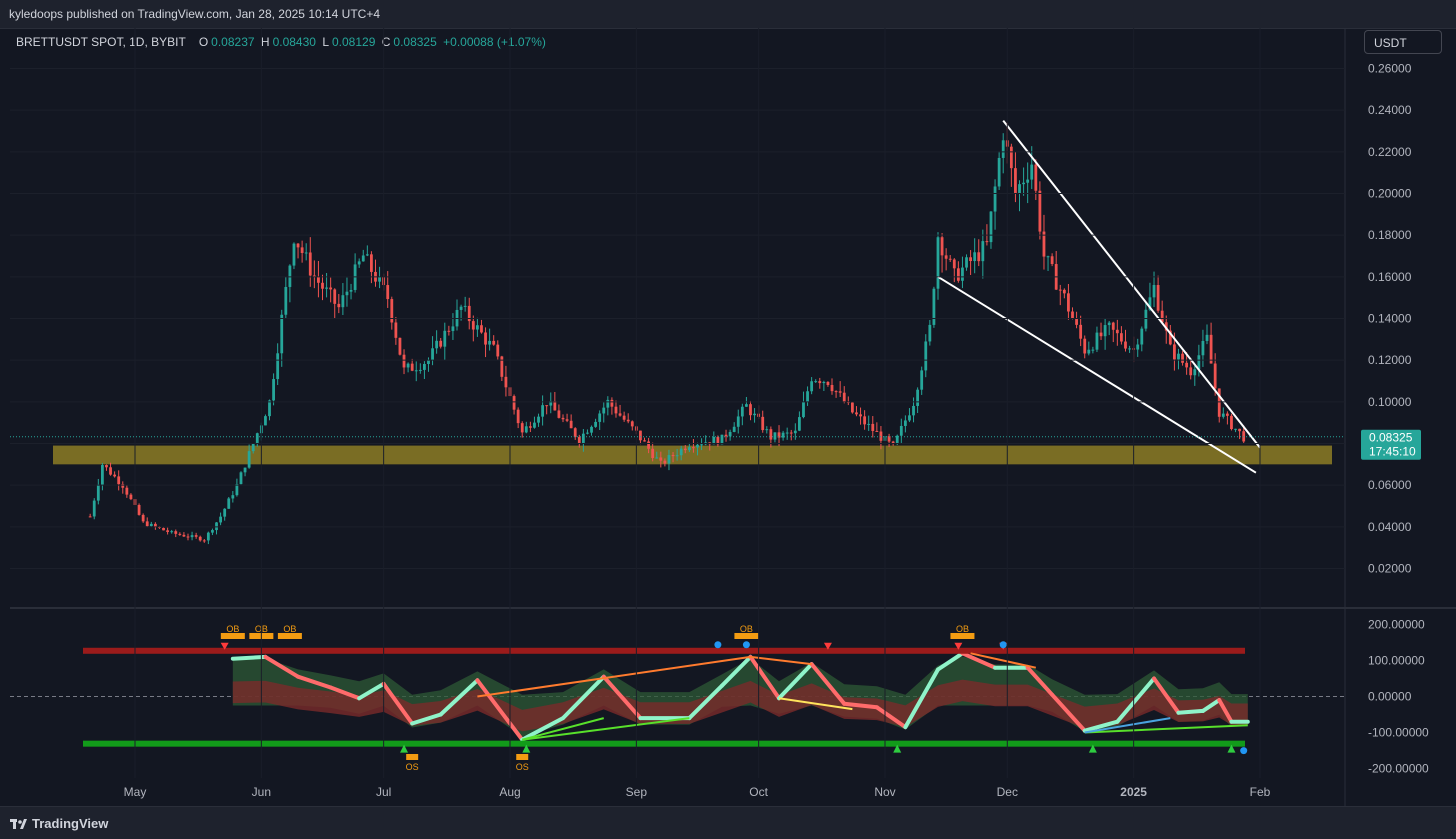  What do you see at coordinates (827, 646) in the screenshot?
I see `sell-signal-triangle` at bounding box center [827, 646].